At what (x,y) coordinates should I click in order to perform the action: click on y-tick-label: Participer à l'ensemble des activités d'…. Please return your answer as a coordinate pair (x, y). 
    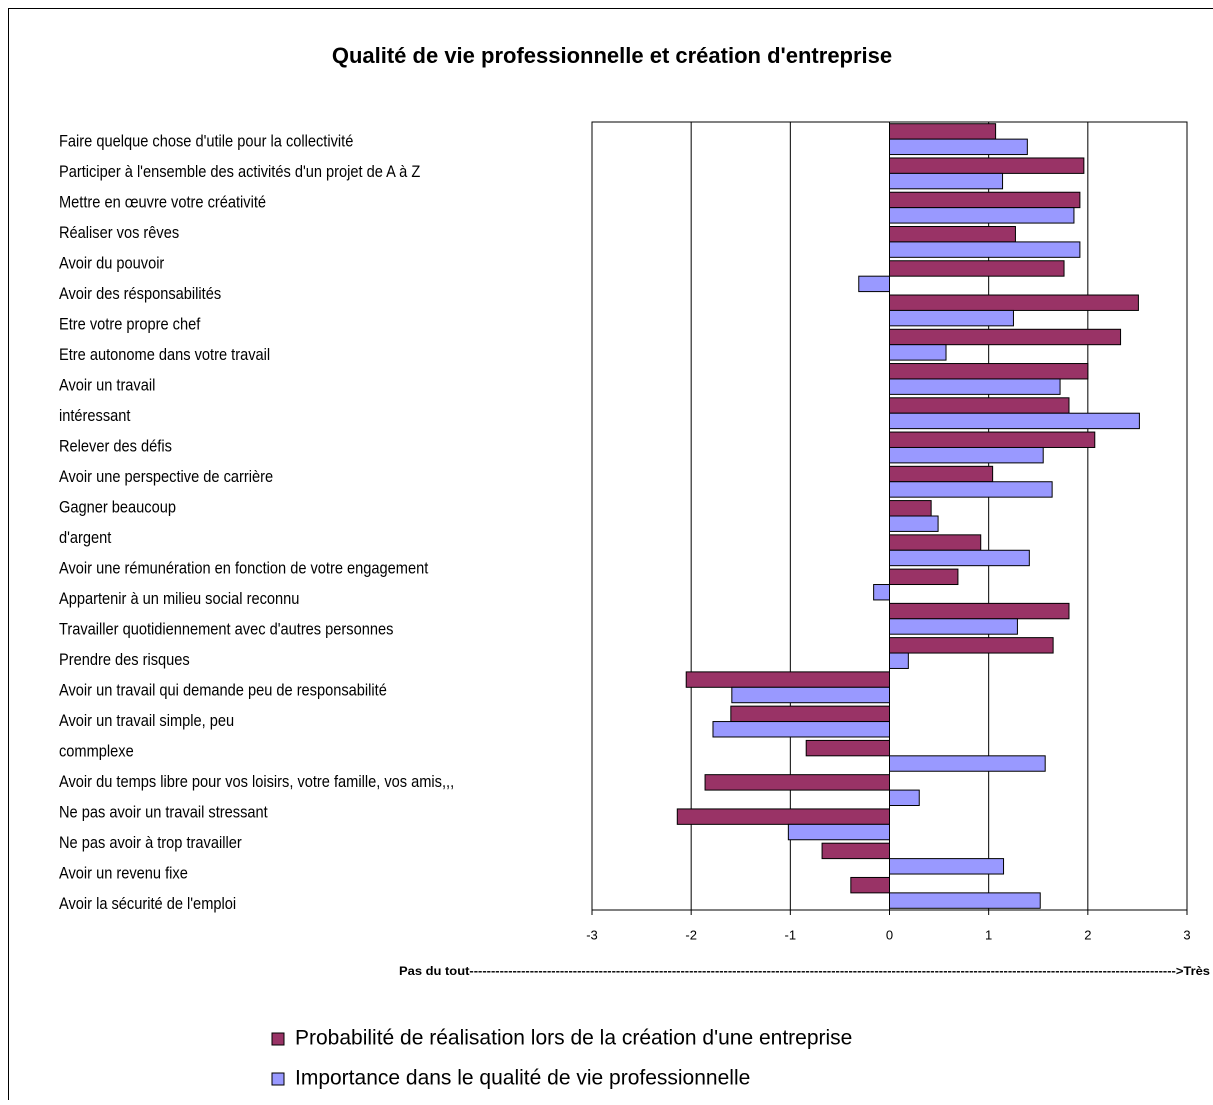
    Looking at the image, I should click on (240, 172).